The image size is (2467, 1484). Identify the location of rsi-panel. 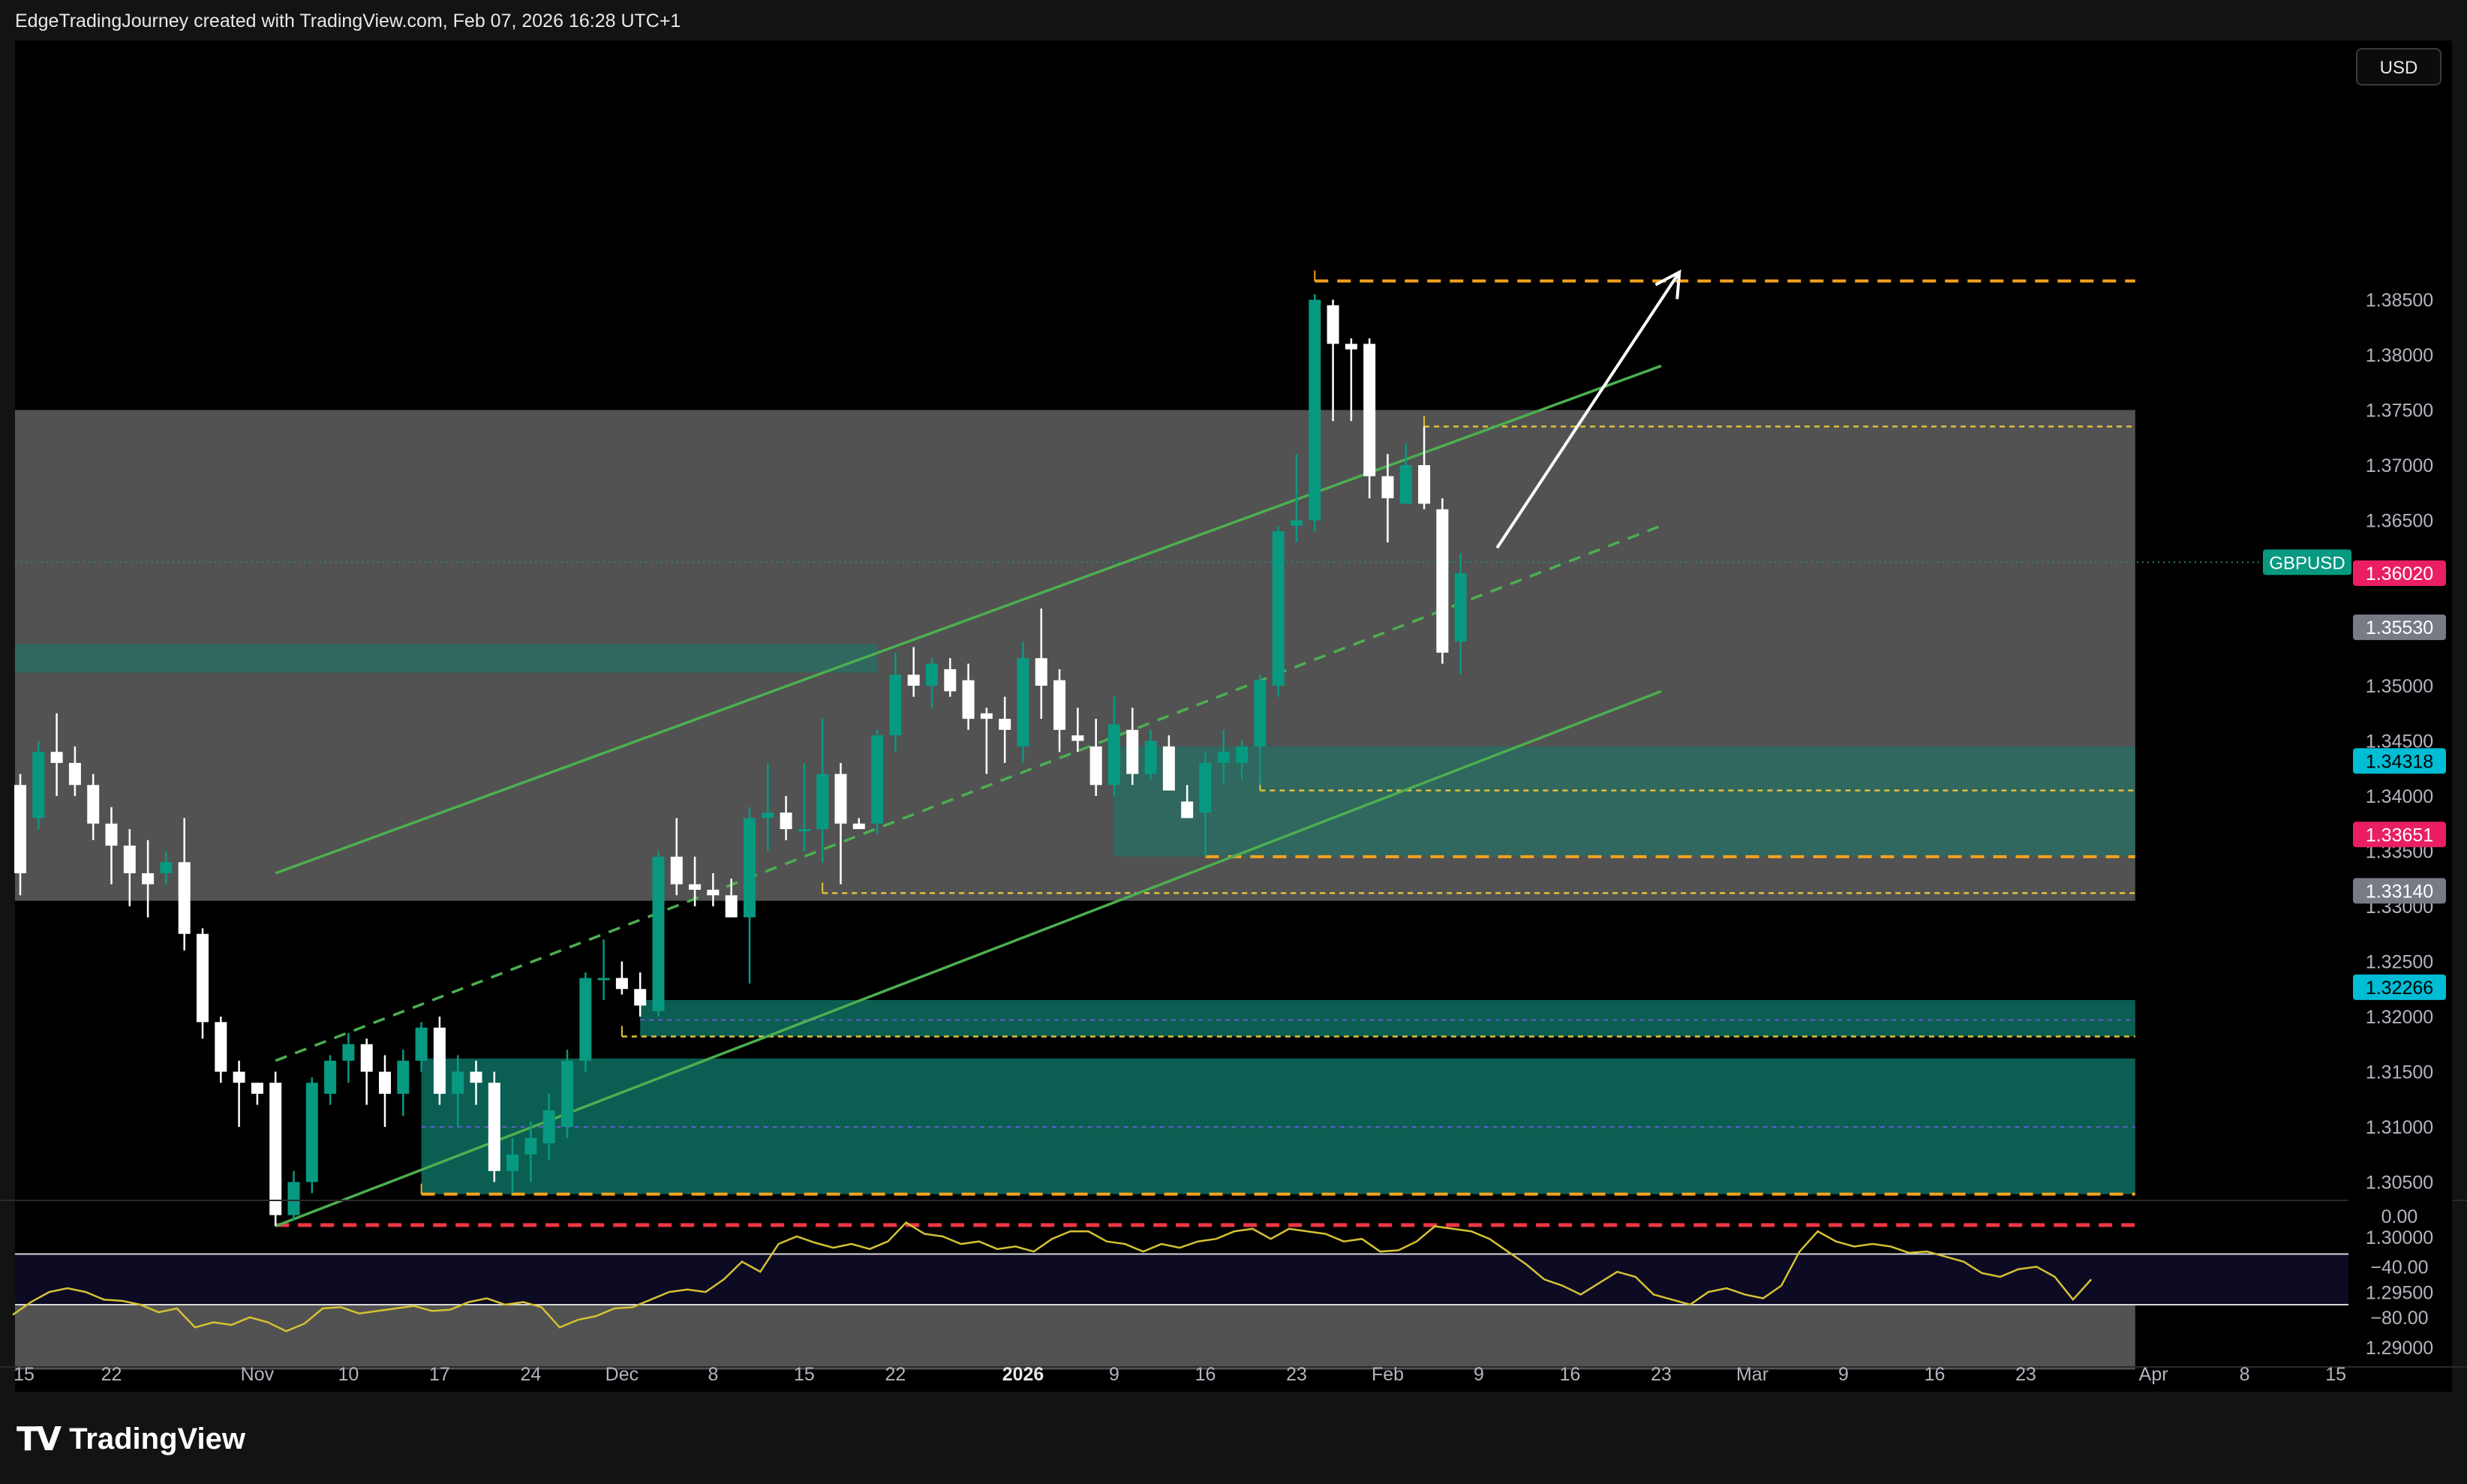
(1233, 1266).